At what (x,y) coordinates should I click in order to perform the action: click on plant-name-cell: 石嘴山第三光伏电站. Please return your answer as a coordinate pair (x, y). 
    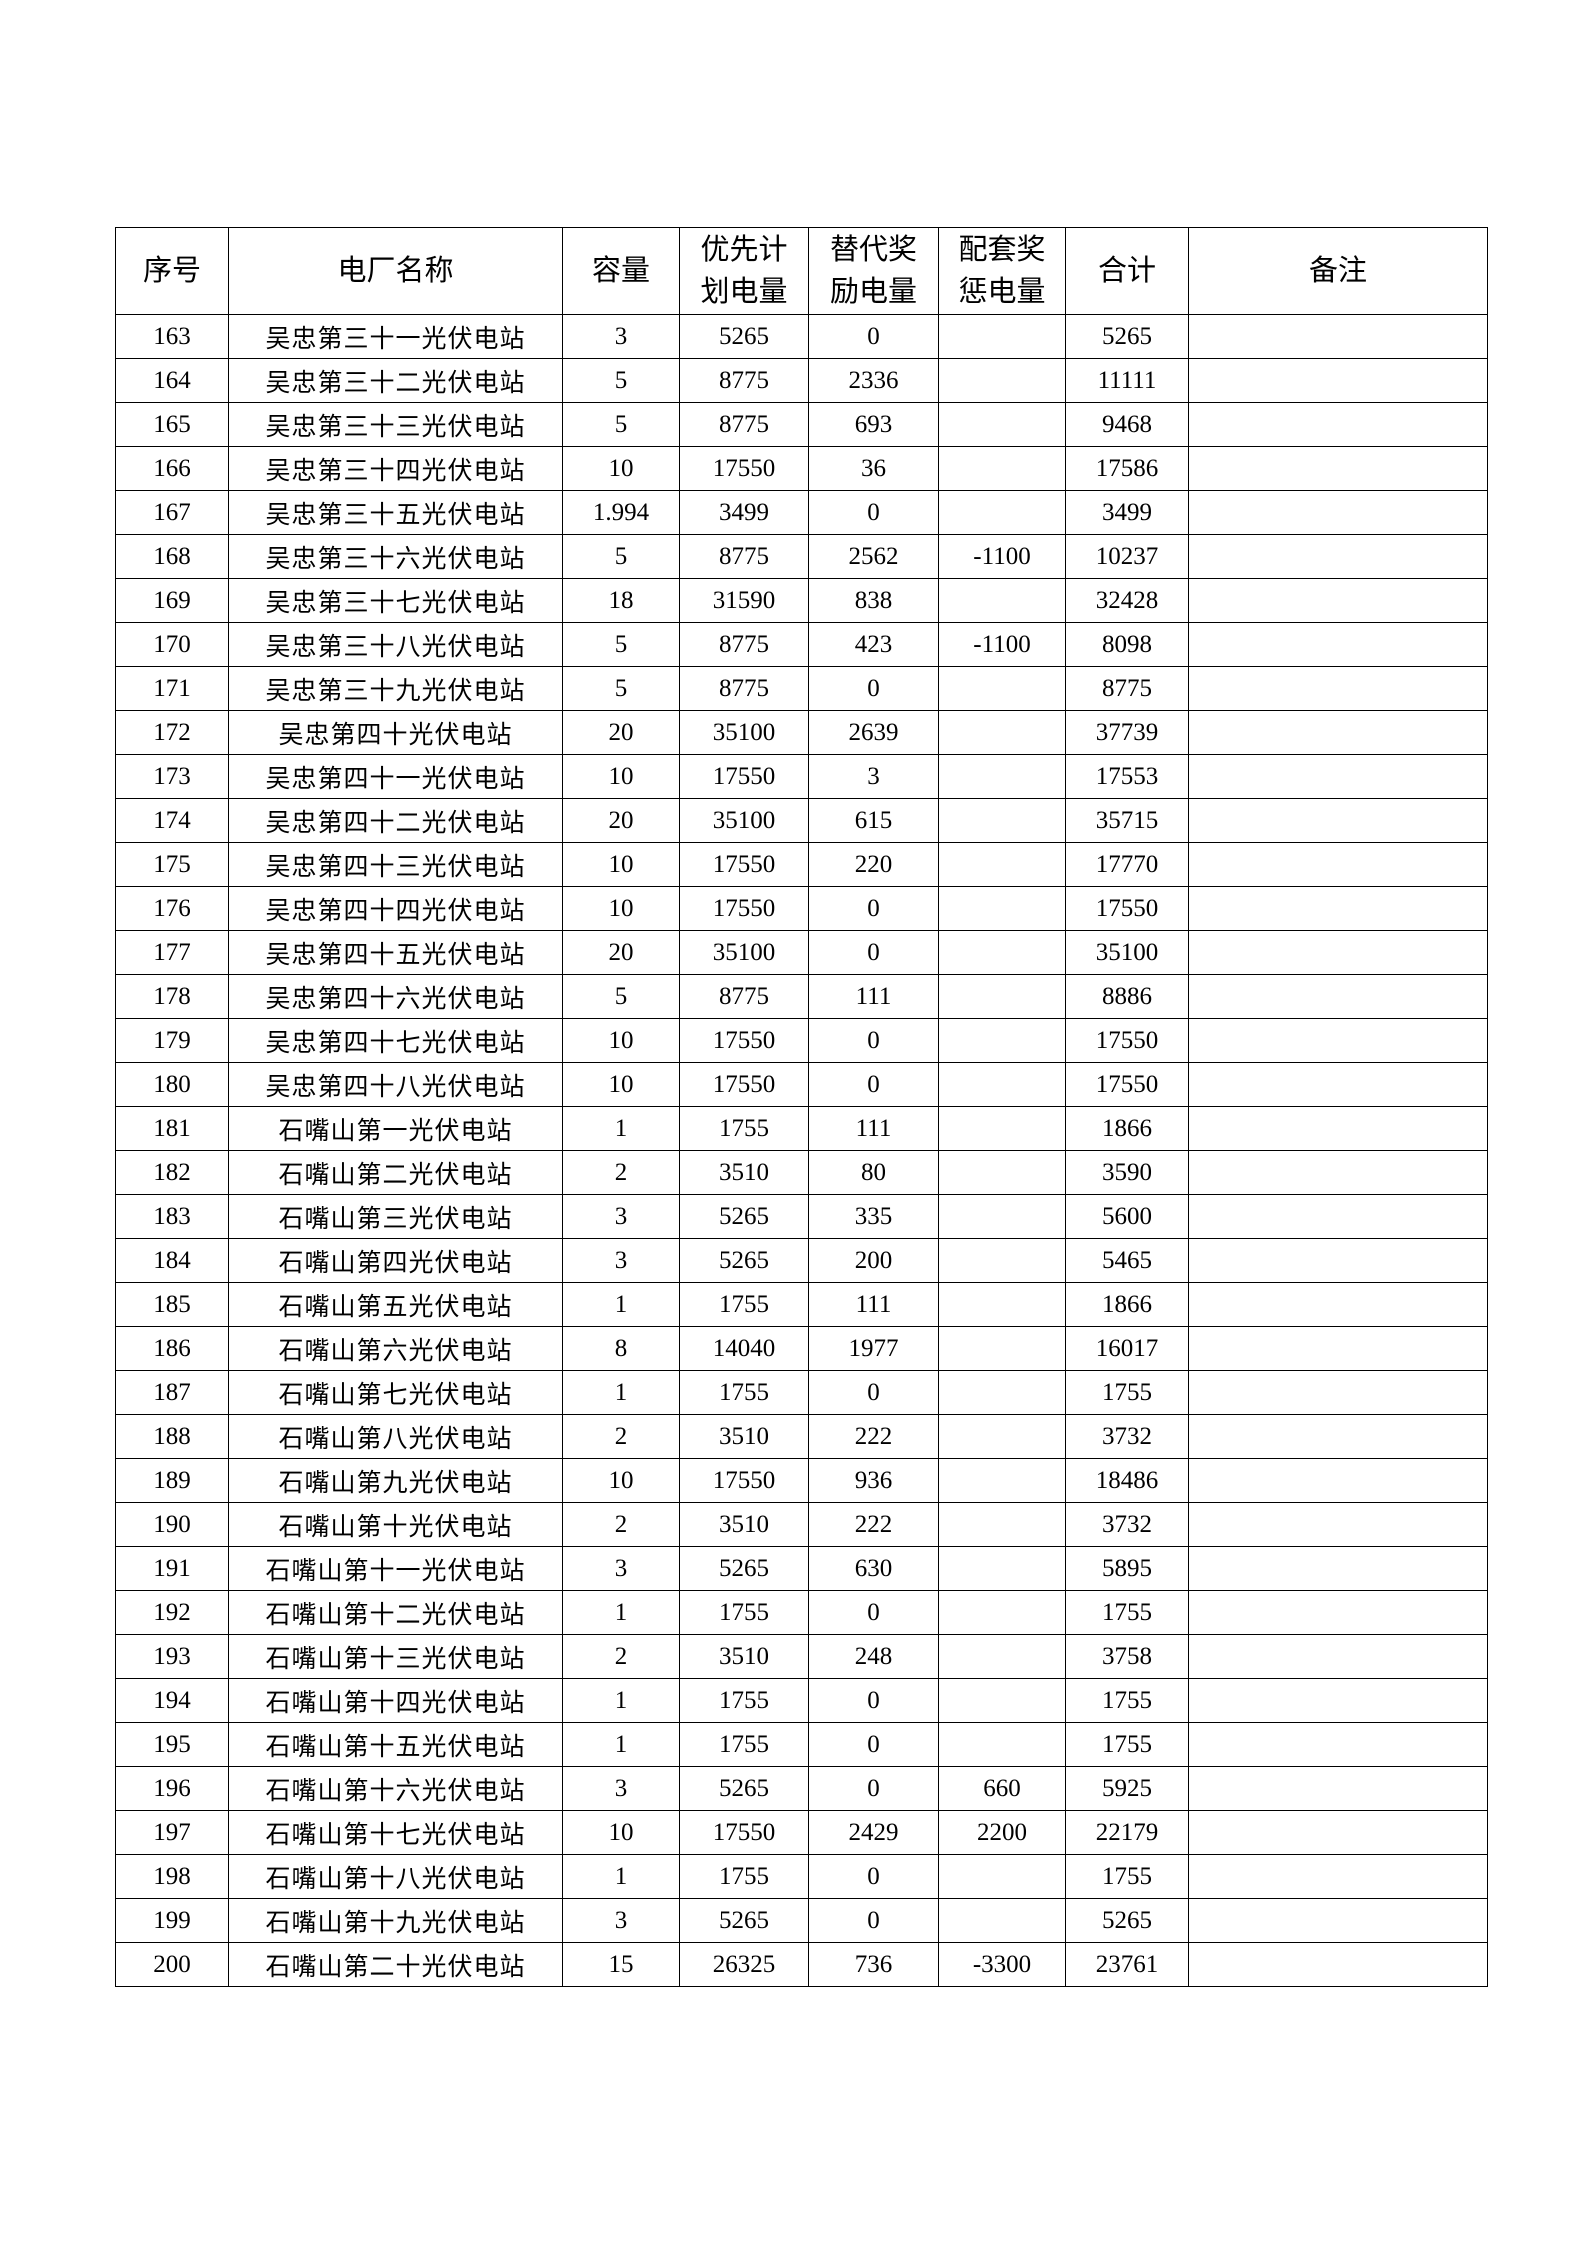
    Looking at the image, I should click on (395, 1216).